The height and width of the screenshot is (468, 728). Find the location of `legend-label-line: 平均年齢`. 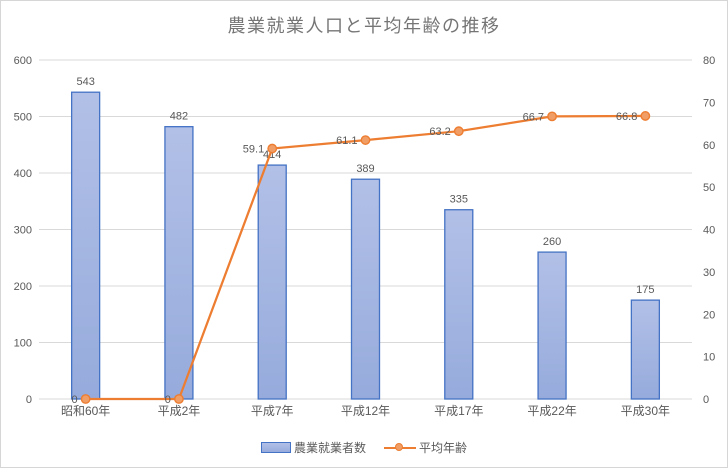

legend-label-line: 平均年齢 is located at coordinates (443, 448).